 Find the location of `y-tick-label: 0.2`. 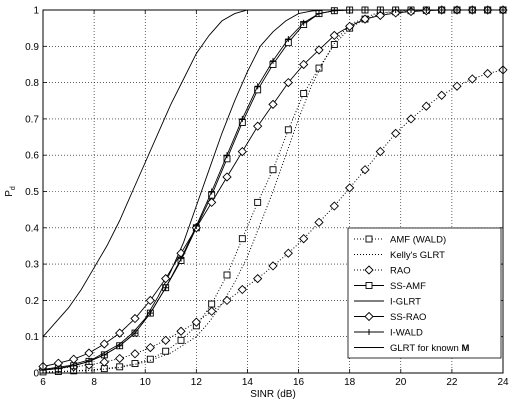

y-tick-label: 0.2 is located at coordinates (32, 301).